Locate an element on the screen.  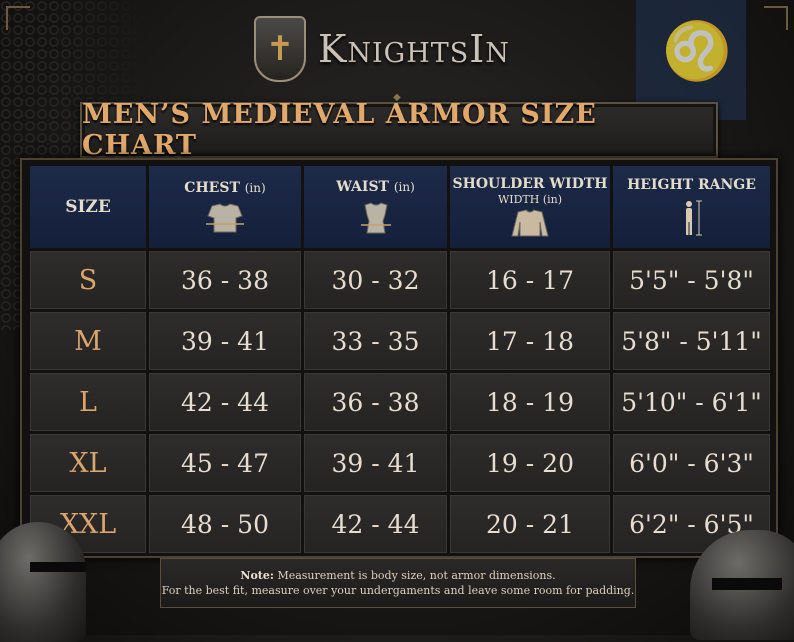
waist-cell: 30 - 32 is located at coordinates (375, 280).